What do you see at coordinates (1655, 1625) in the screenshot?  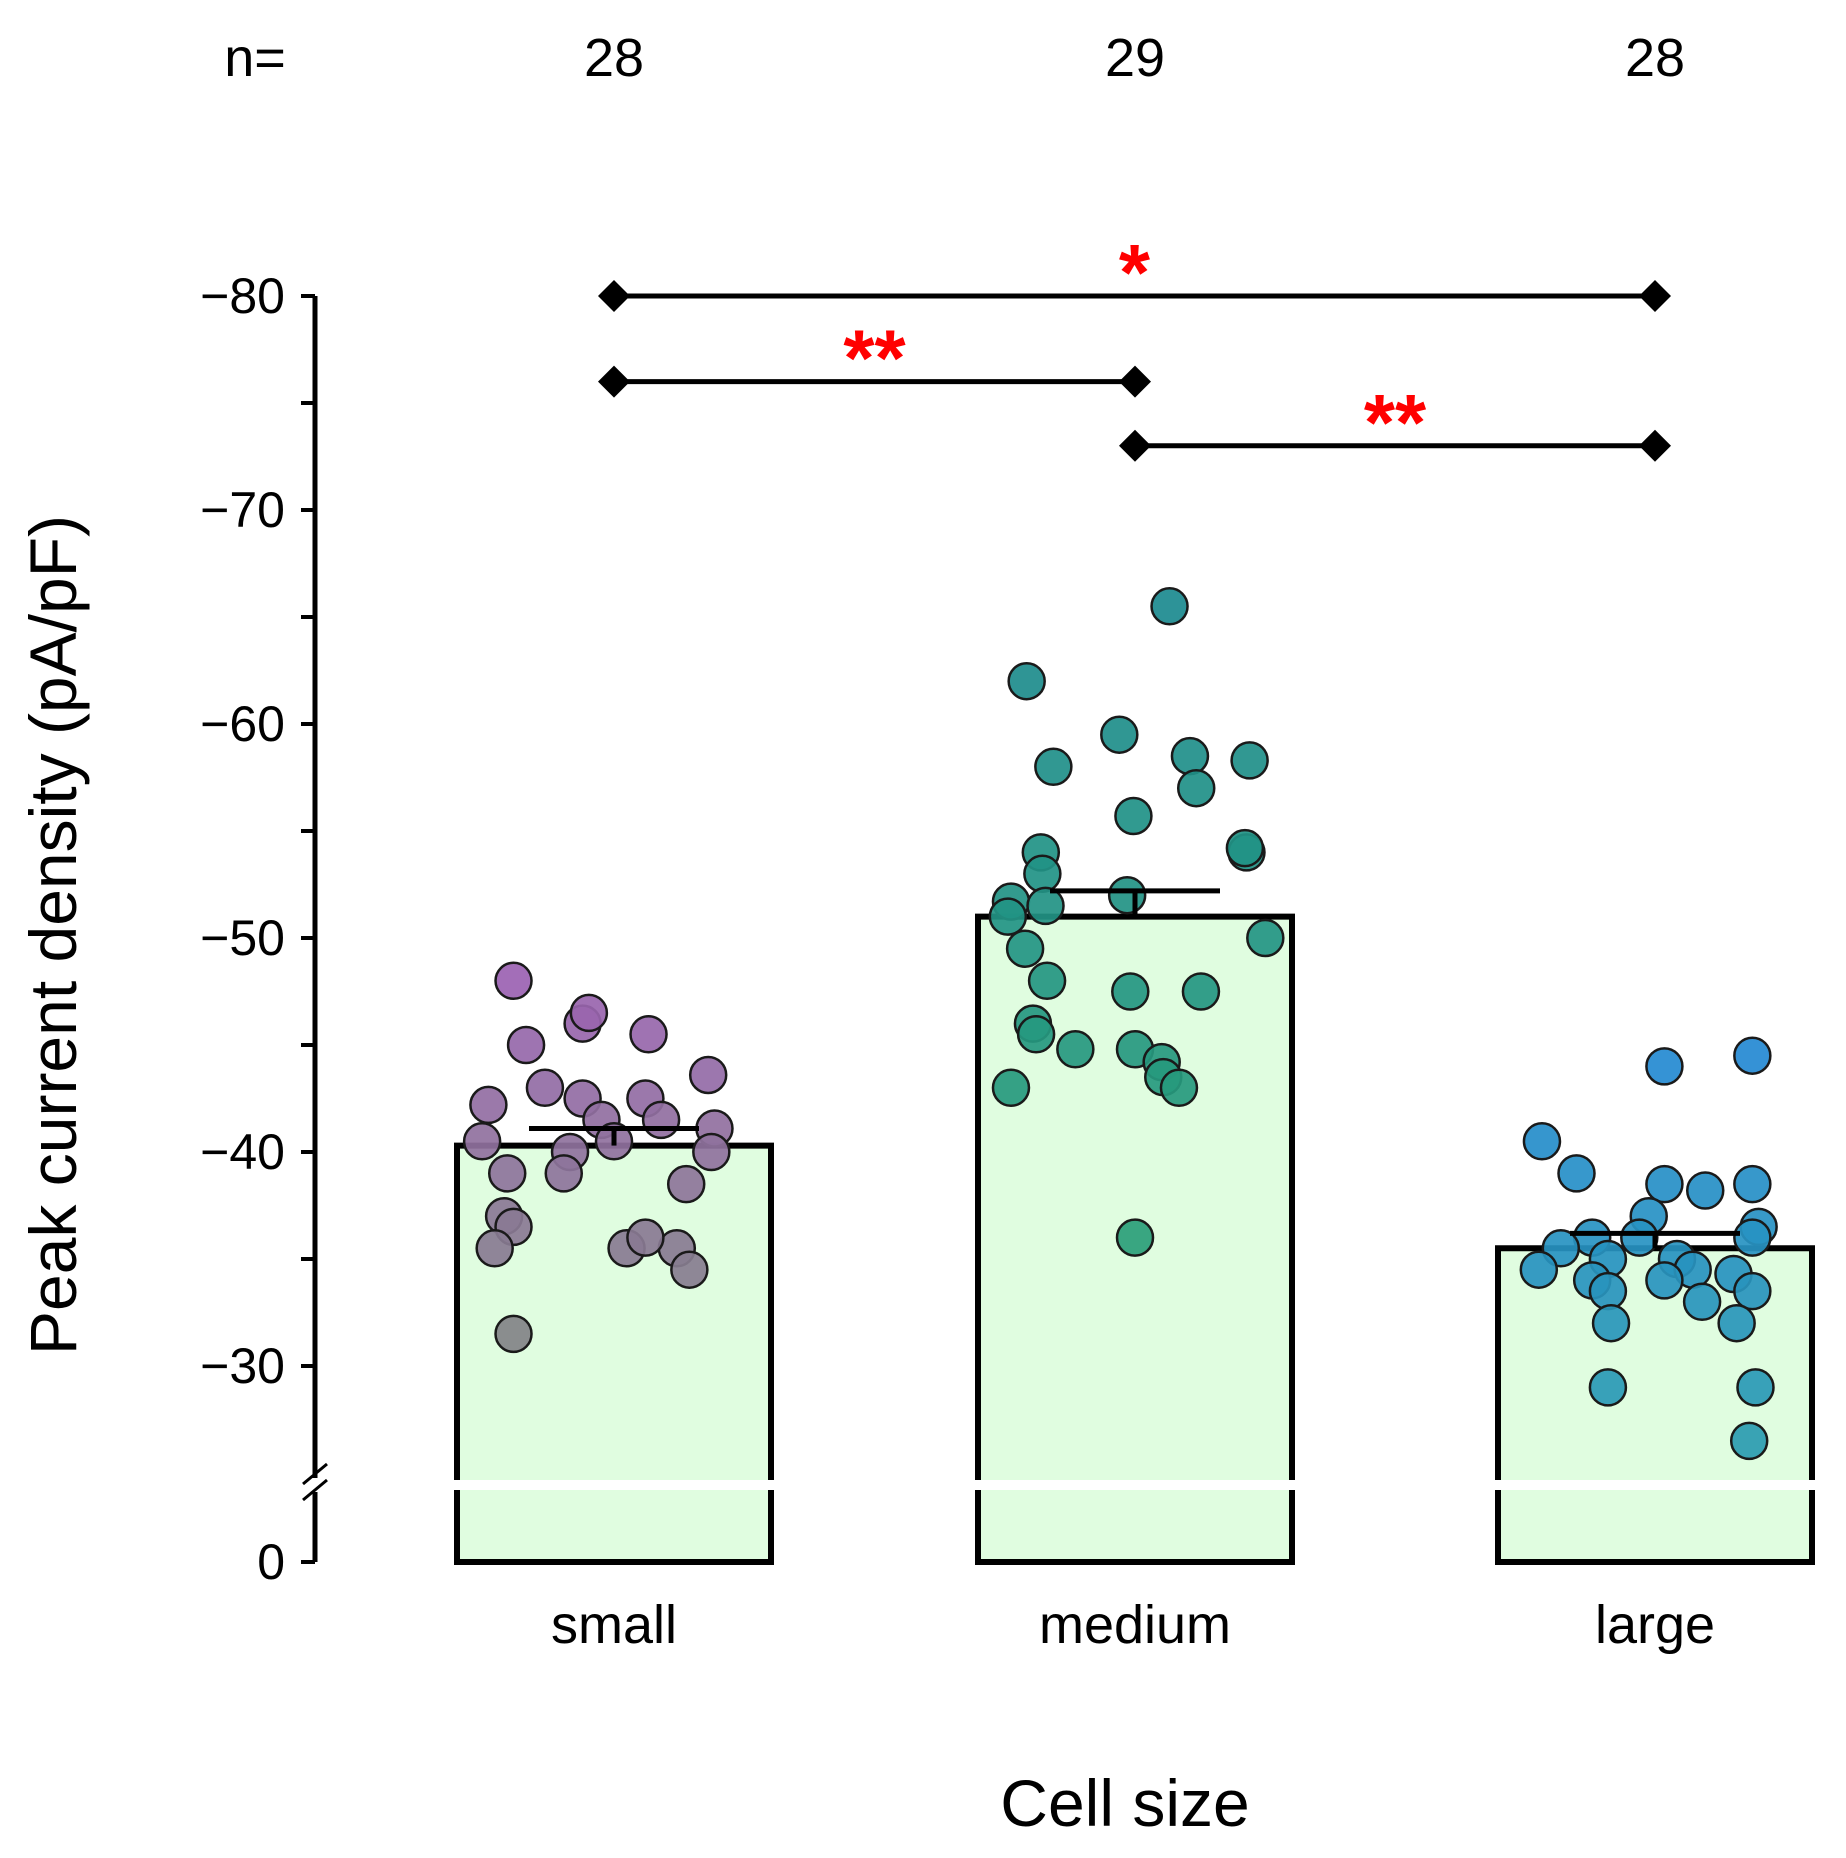 I see `x-category-label: large` at bounding box center [1655, 1625].